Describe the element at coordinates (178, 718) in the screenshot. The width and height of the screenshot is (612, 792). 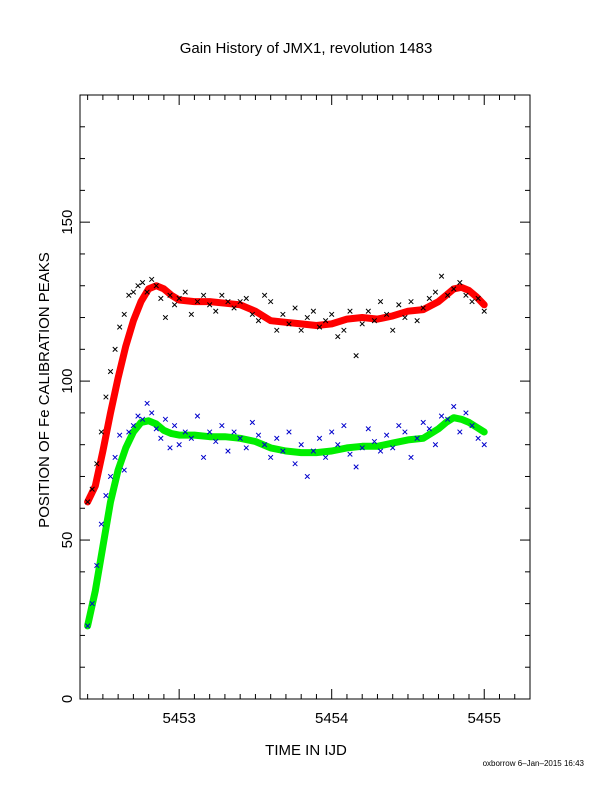
I see `x-tick-label: 5453` at that location.